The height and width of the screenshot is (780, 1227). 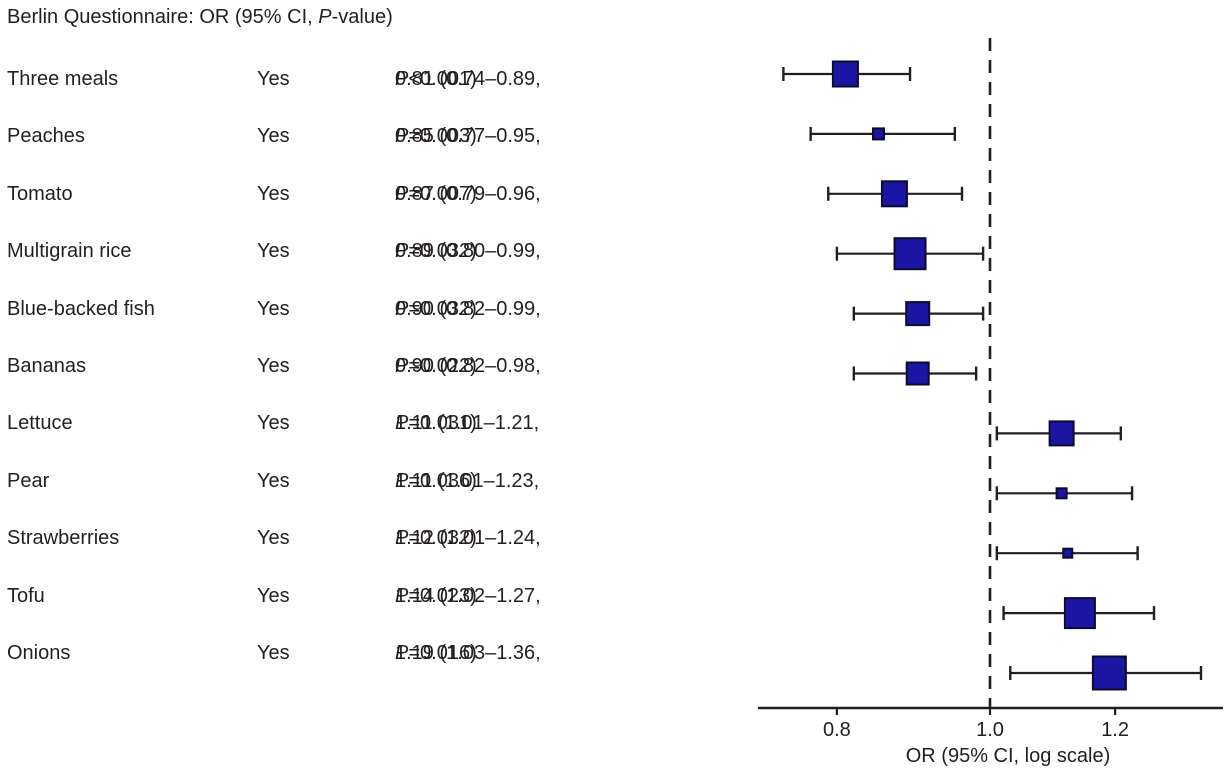 I want to click on x-axis-tick-label: 1.0, so click(x=990, y=730).